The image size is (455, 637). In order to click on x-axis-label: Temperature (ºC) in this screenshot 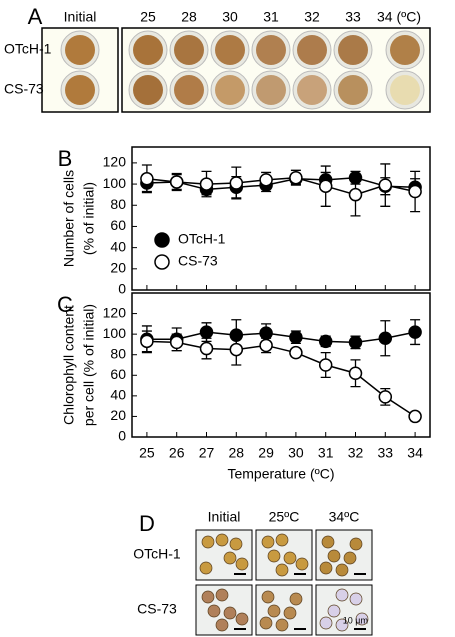, I will do `click(280, 474)`.